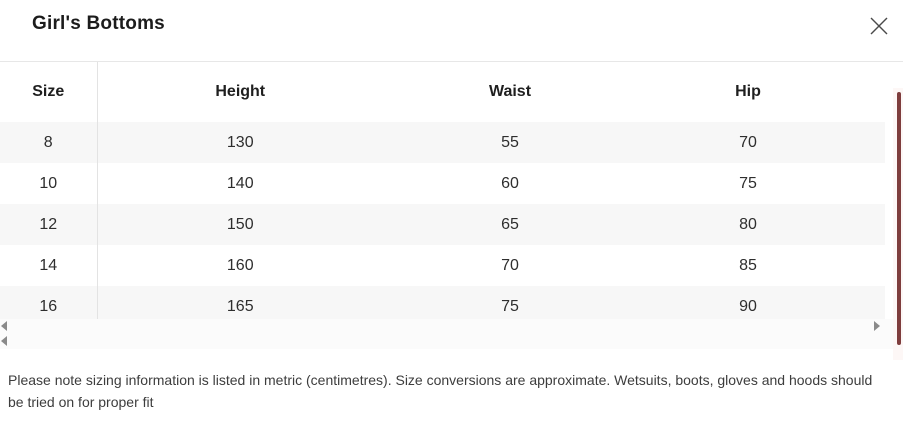 The height and width of the screenshot is (443, 903). I want to click on scroll-right-arrow-icon, so click(877, 326).